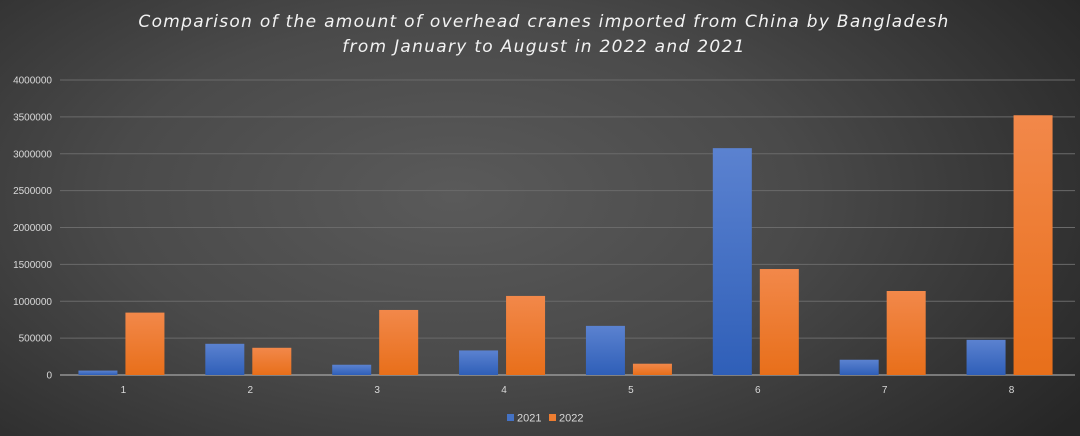 The image size is (1080, 436). What do you see at coordinates (510, 417) in the screenshot?
I see `legend-swatch-2021` at bounding box center [510, 417].